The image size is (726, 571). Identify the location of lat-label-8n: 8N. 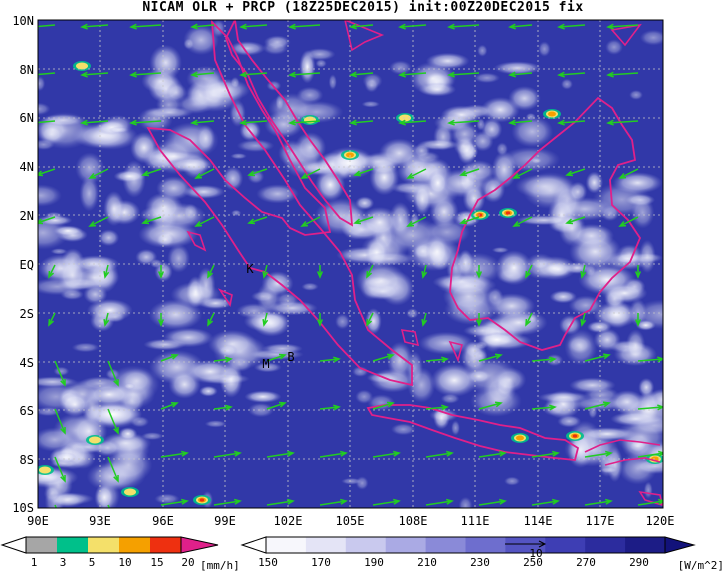
(27, 70).